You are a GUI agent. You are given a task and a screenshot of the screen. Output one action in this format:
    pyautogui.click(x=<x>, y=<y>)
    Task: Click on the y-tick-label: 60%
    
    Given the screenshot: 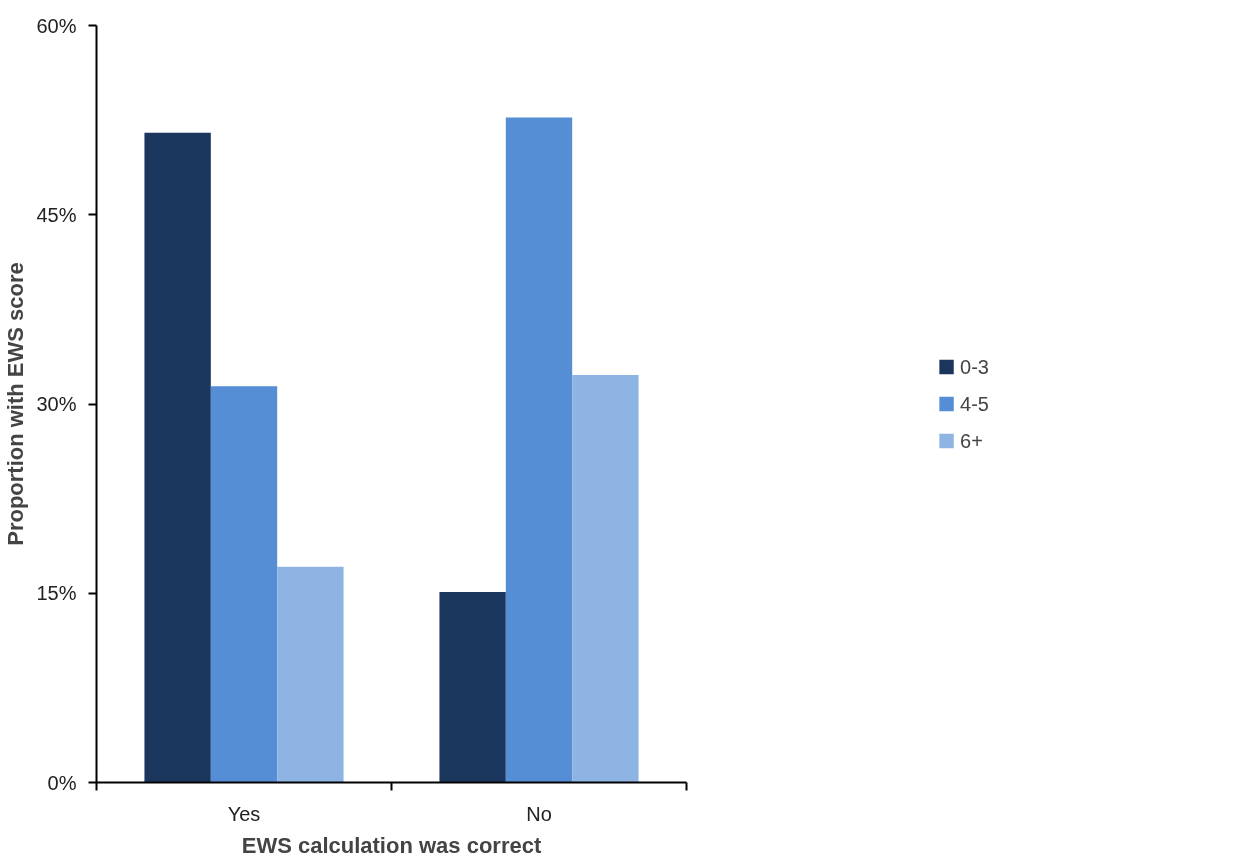 What is the action you would take?
    pyautogui.click(x=56, y=25)
    